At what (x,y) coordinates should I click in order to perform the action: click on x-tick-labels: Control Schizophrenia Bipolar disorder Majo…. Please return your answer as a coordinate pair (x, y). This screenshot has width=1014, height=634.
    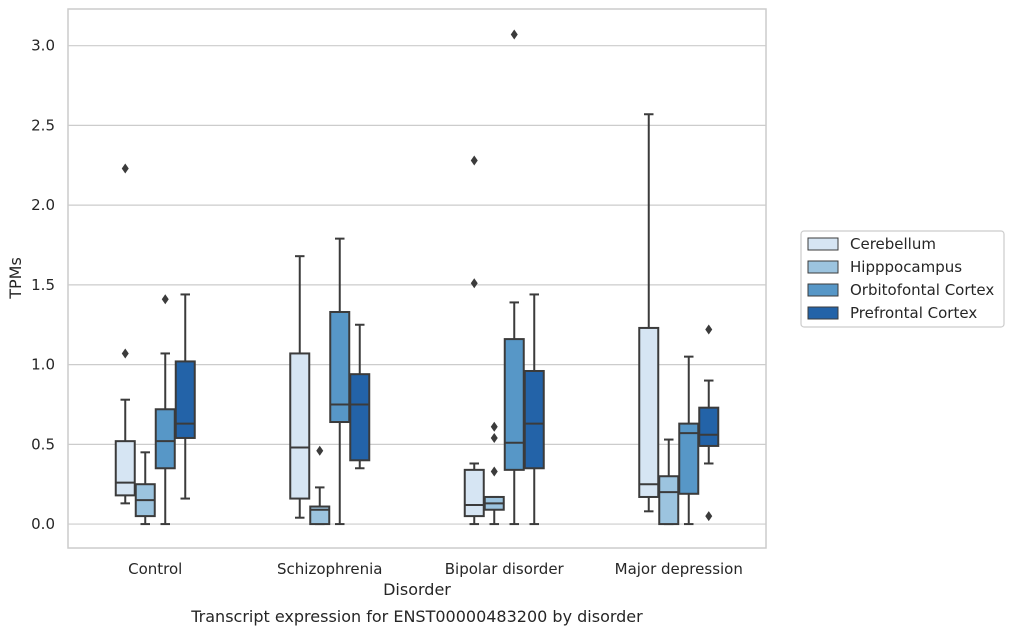
    Looking at the image, I should click on (435, 569).